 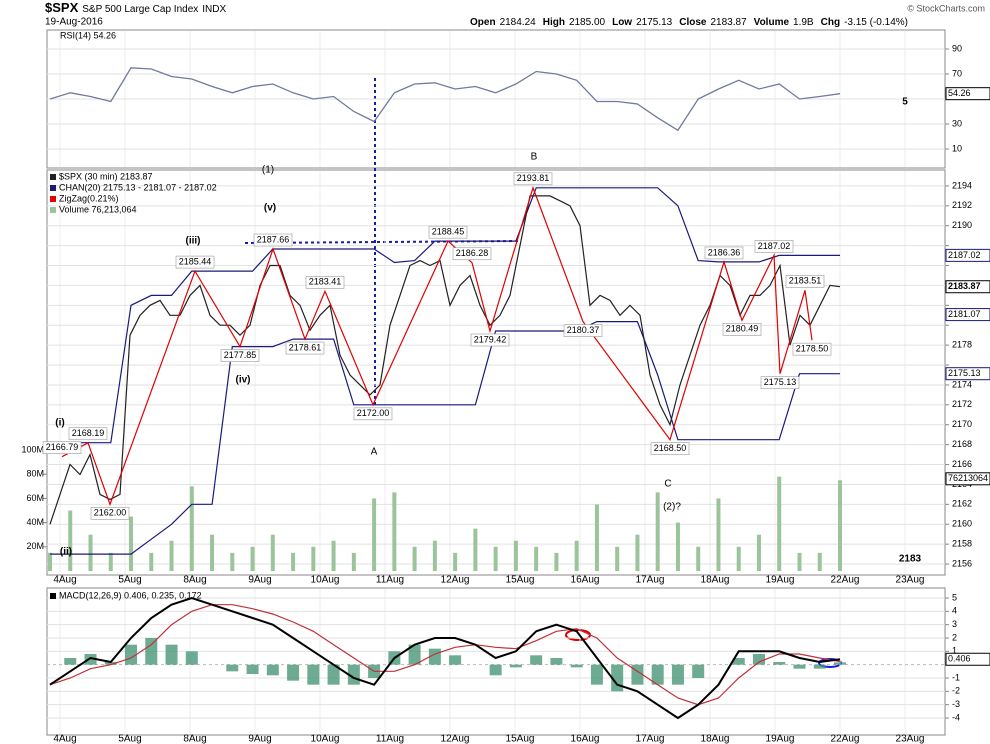 What do you see at coordinates (654, 22) in the screenshot?
I see `quote-value: 2175.13` at bounding box center [654, 22].